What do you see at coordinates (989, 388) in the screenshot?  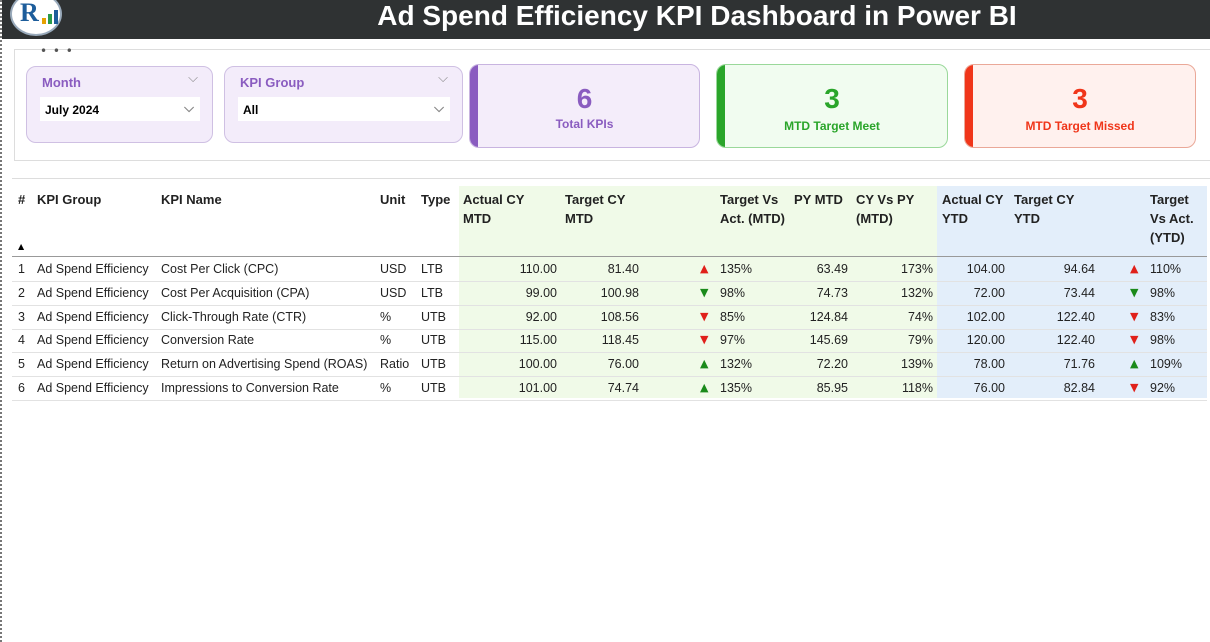 I see `cell-act-ytd: 76.00` at bounding box center [989, 388].